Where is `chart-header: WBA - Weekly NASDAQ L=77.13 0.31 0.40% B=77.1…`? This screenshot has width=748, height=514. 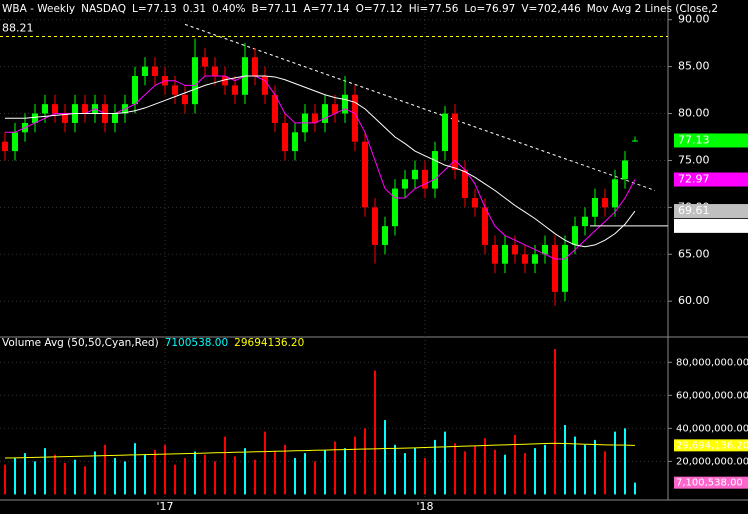 chart-header: WBA - Weekly NASDAQ L=77.13 0.31 0.40% B=77.1… is located at coordinates (360, 9).